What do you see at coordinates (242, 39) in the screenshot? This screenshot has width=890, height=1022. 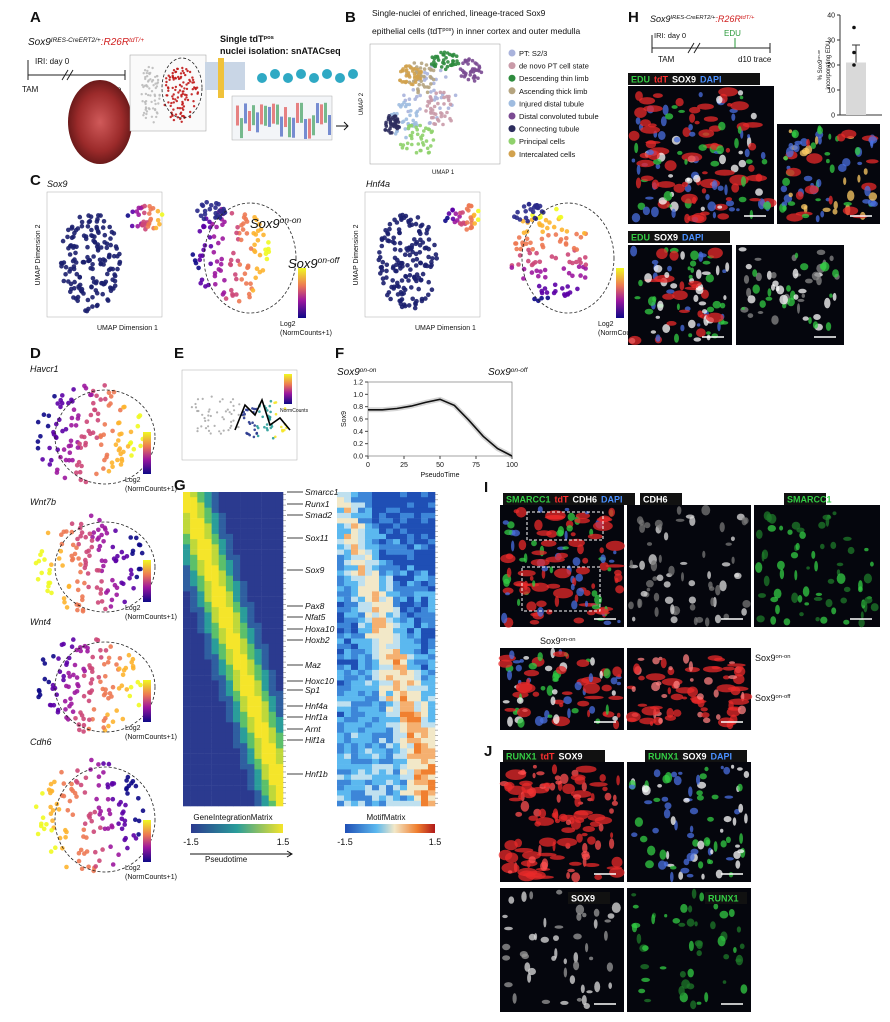 I see `label-part: Single tdT` at bounding box center [242, 39].